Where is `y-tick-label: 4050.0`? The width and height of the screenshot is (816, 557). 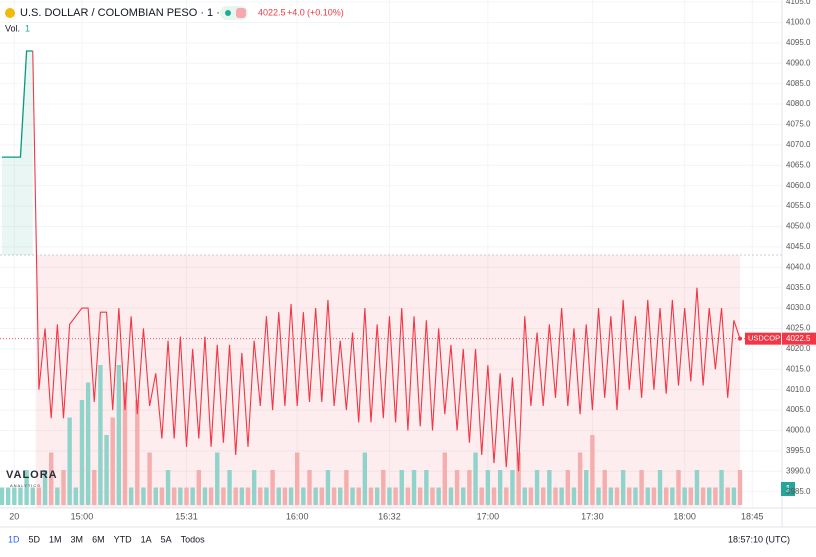 y-tick-label: 4050.0 is located at coordinates (798, 226).